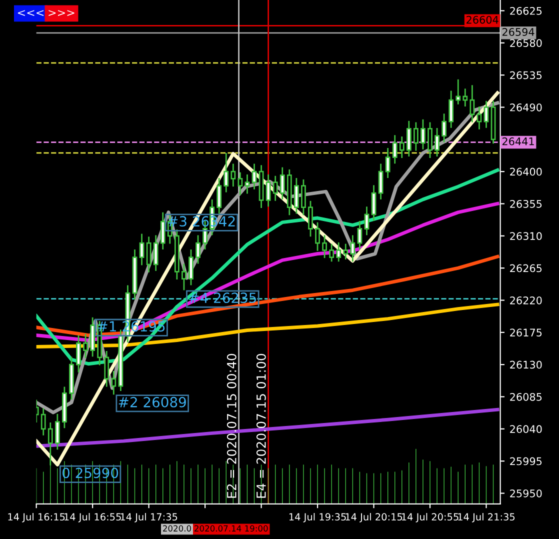 The image size is (559, 539). Describe the element at coordinates (518, 141) in the screenshot. I see `ref-line-label: 26441` at that location.